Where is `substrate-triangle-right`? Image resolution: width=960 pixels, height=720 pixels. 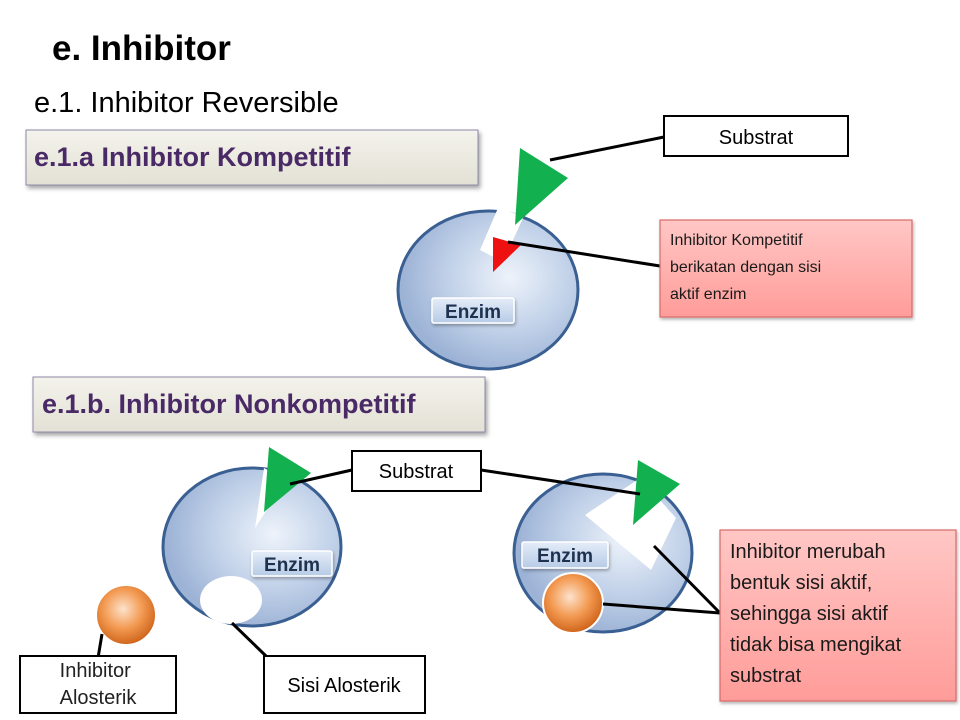
substrate-triangle-right is located at coordinates (656, 492).